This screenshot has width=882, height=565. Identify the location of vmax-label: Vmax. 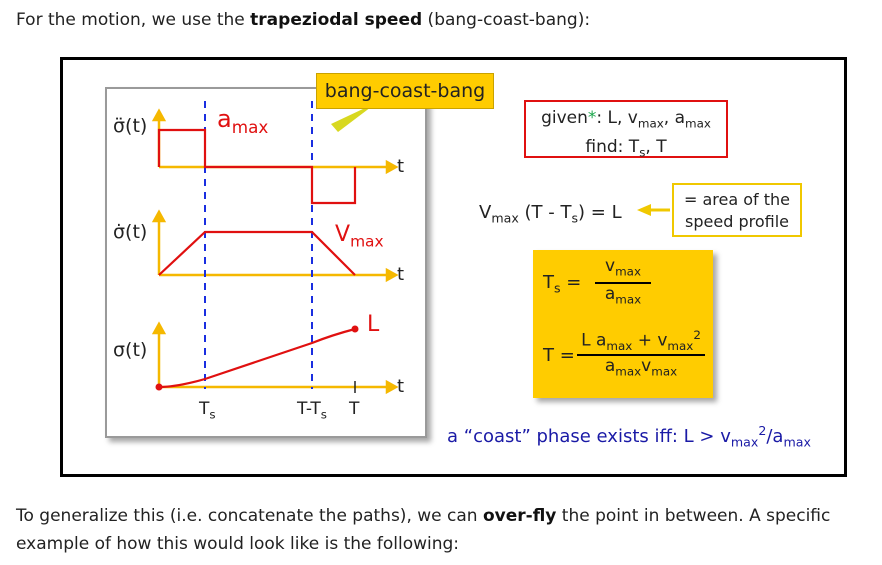
(359, 236).